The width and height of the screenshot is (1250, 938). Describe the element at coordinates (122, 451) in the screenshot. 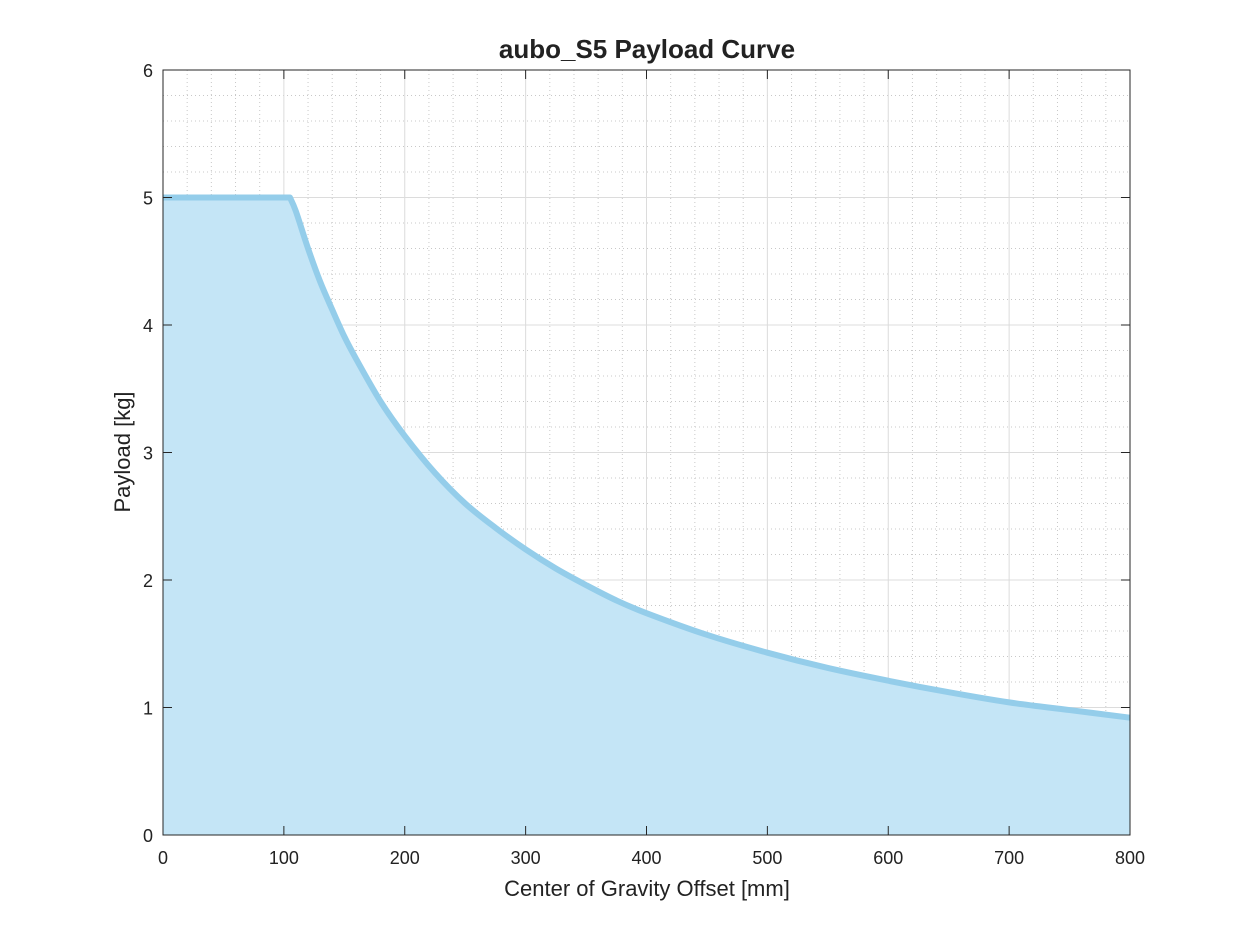

I see `y-axis-label: Payload [kg]` at that location.